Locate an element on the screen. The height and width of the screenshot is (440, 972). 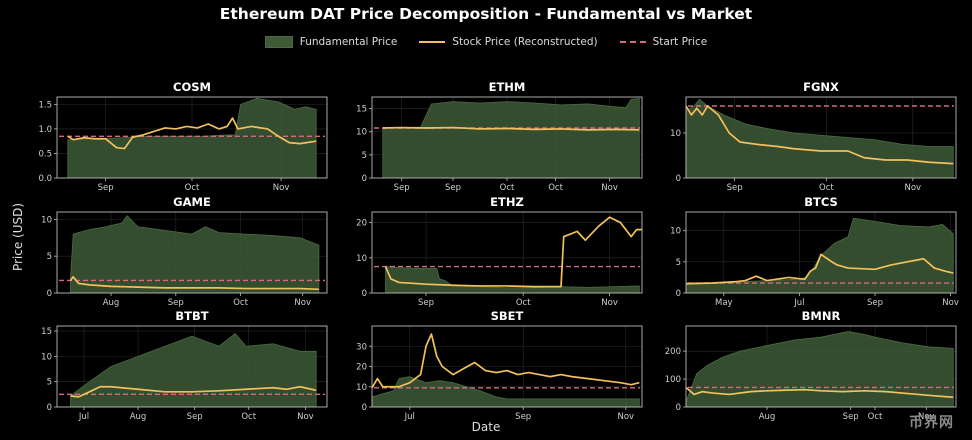
x-tick-label: May is located at coordinates (724, 303).